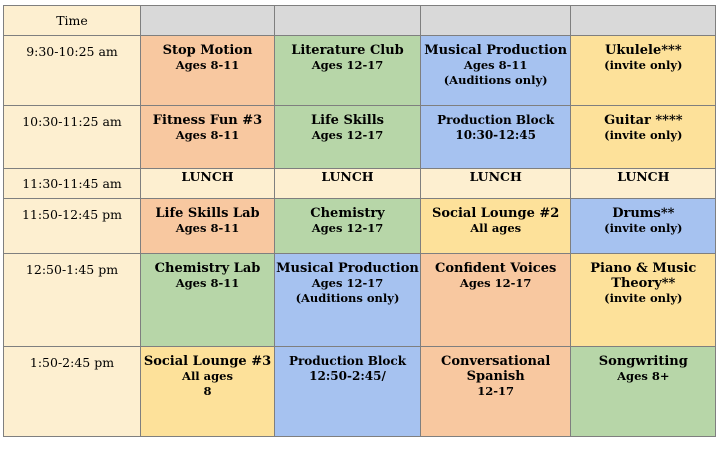  I want to click on class-cell: Guitar **** (invite only), so click(643, 137).